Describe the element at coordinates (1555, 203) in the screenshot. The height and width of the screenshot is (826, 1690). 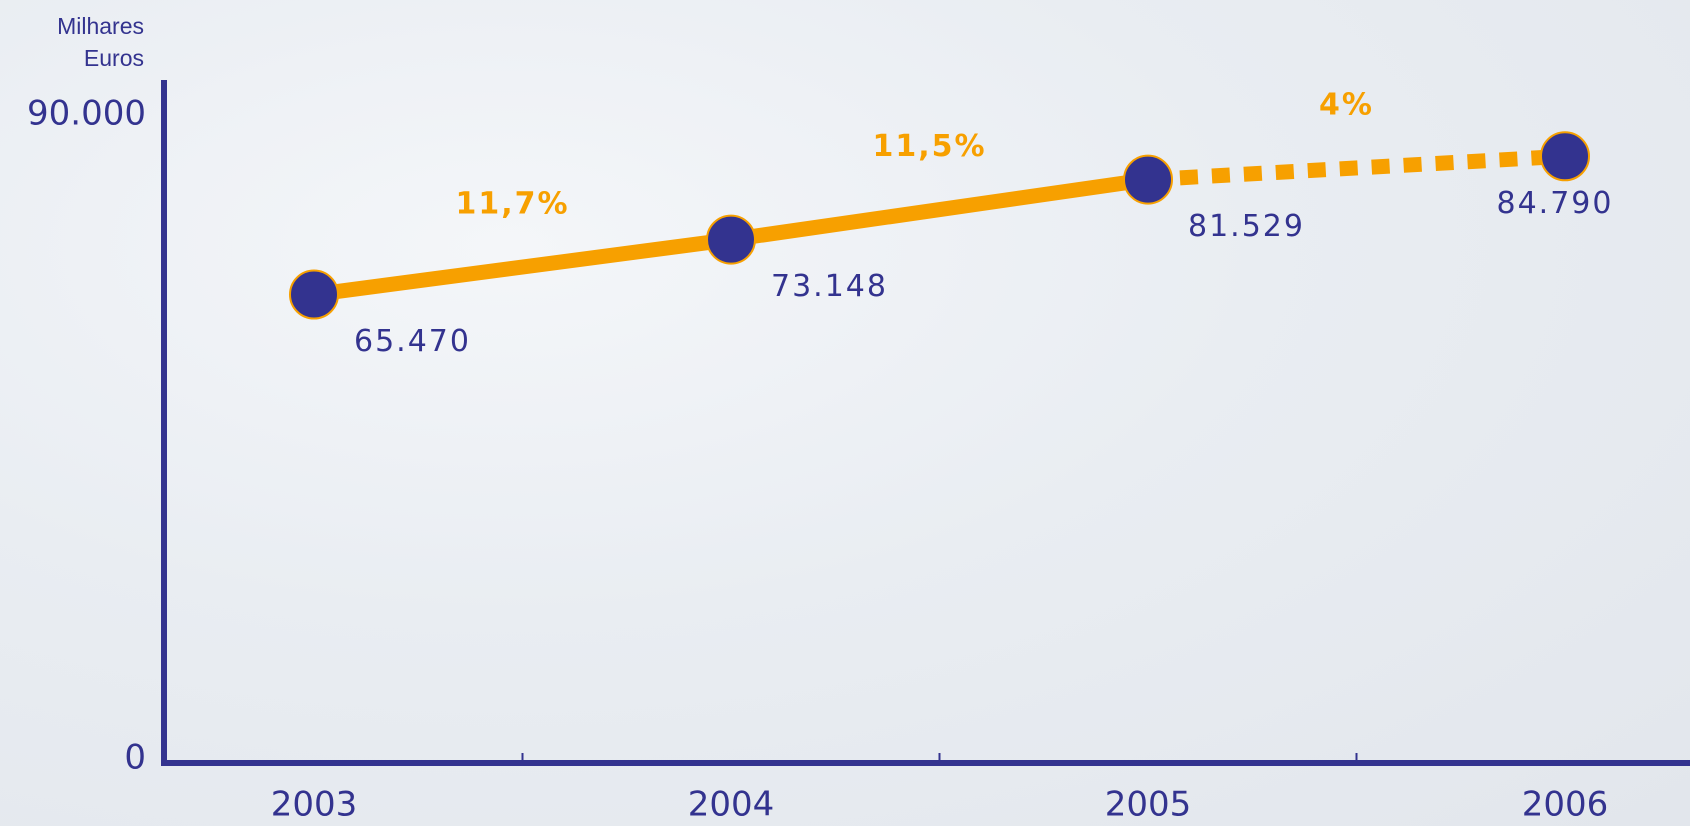
I see `value-label: 84.790` at that location.